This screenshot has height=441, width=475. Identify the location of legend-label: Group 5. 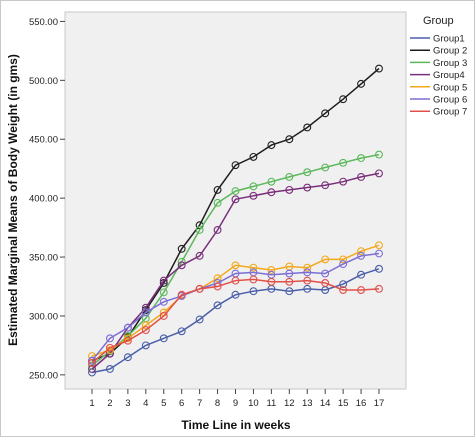
(450, 87).